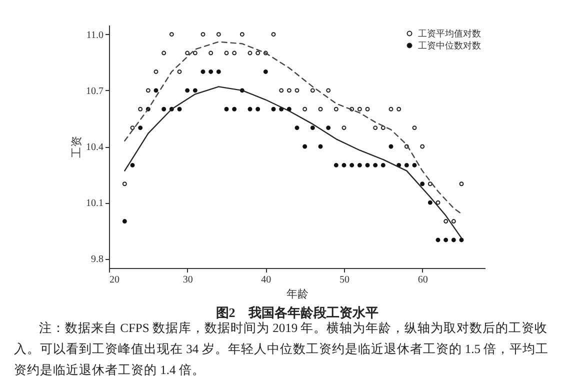  I want to click on legend-label: 工资中位数对数, so click(449, 45).